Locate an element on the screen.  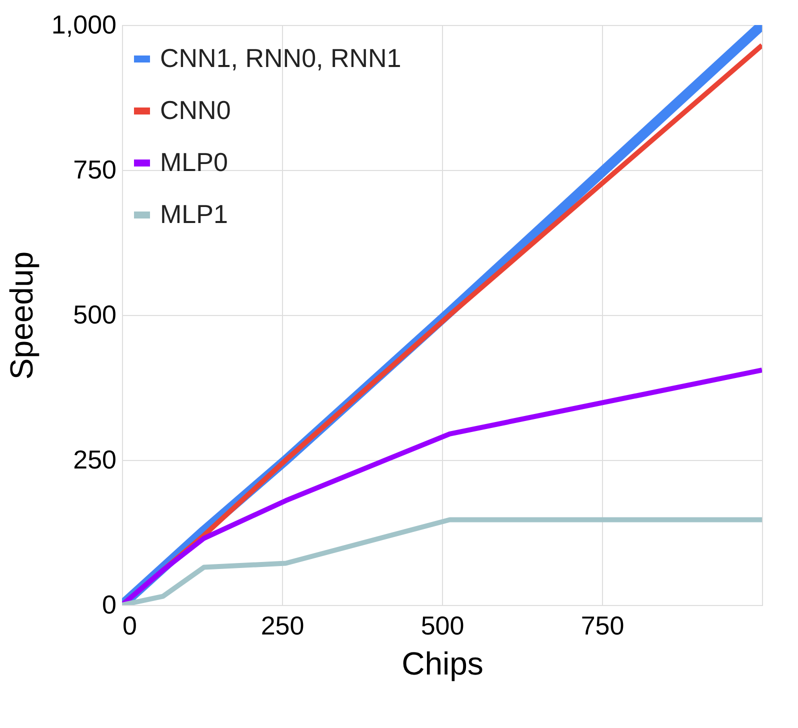
x-tick-label: 750 is located at coordinates (602, 625).